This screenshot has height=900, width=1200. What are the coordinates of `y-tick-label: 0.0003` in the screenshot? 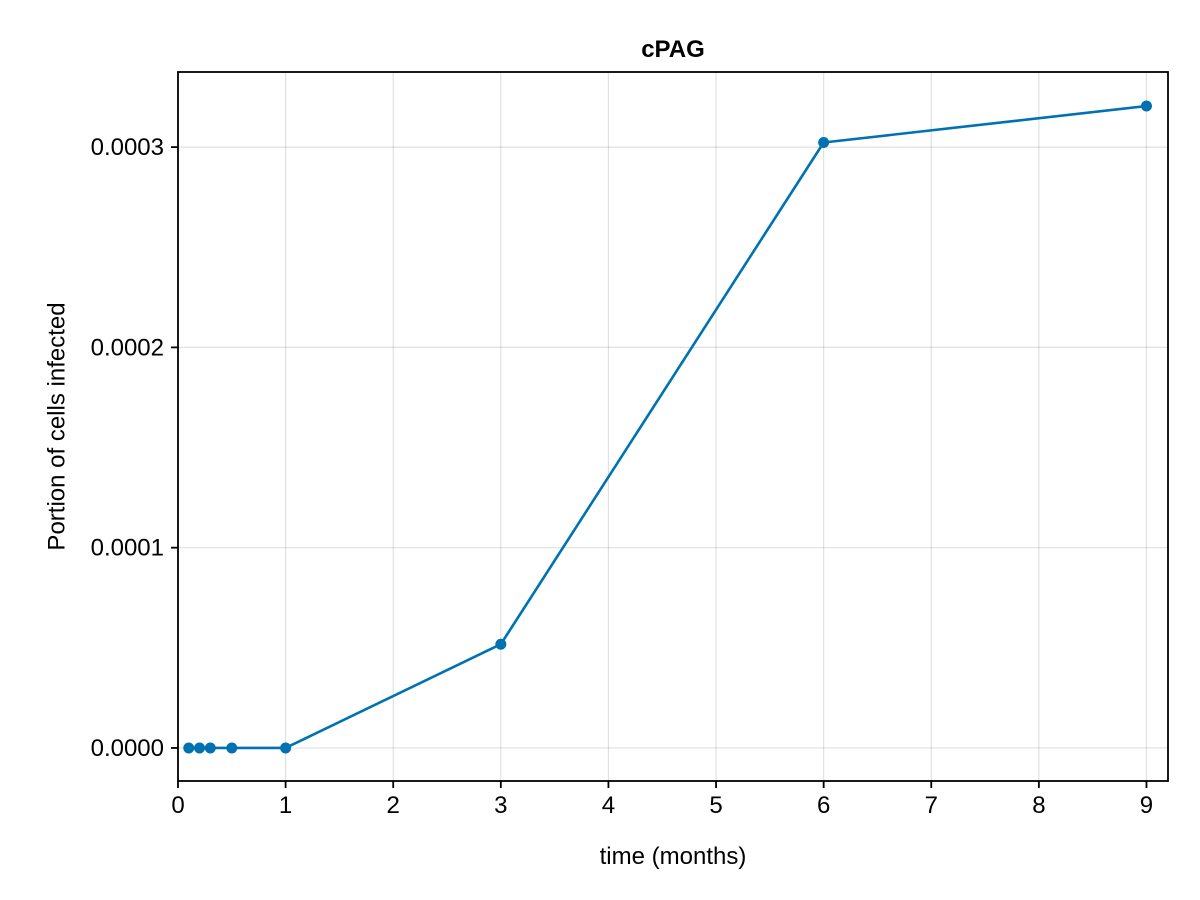 It's located at (127, 147).